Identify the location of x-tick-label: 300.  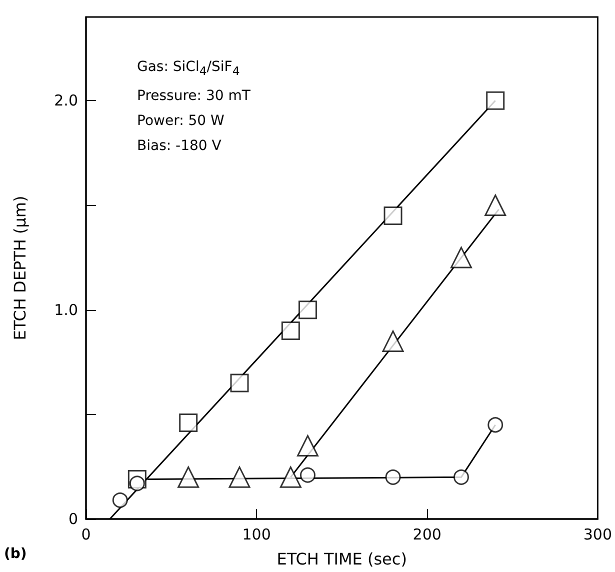
(597, 535).